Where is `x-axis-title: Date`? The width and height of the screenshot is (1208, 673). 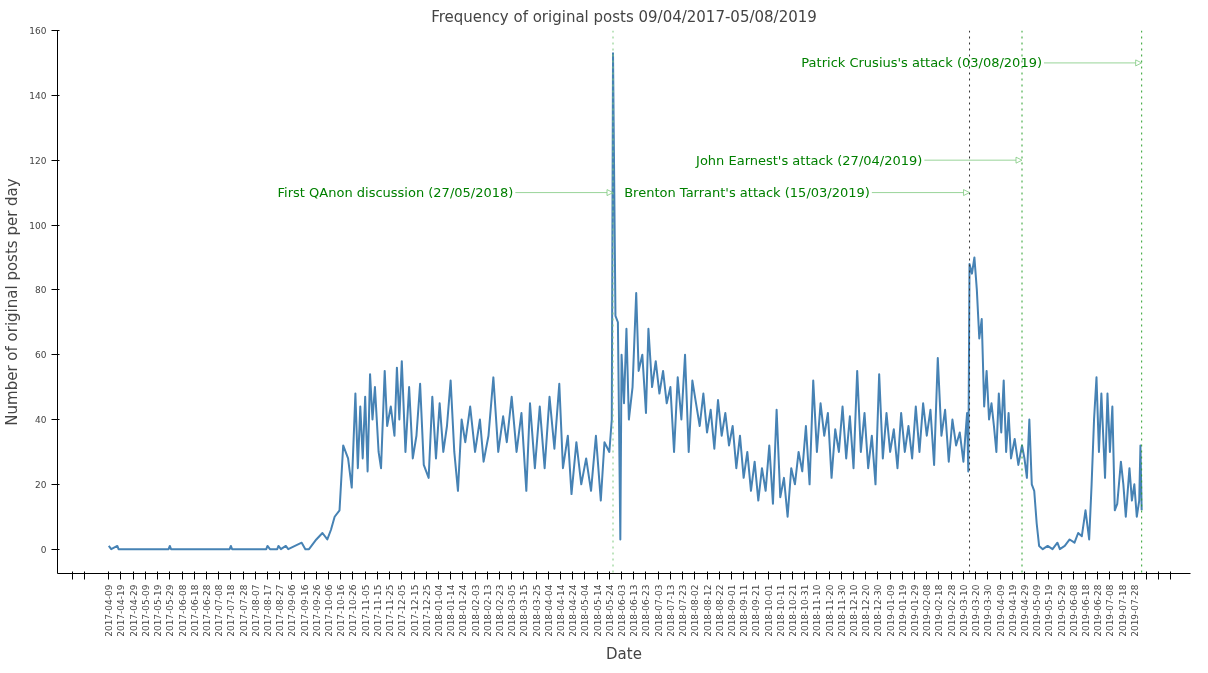
x-axis-title: Date is located at coordinates (624, 653).